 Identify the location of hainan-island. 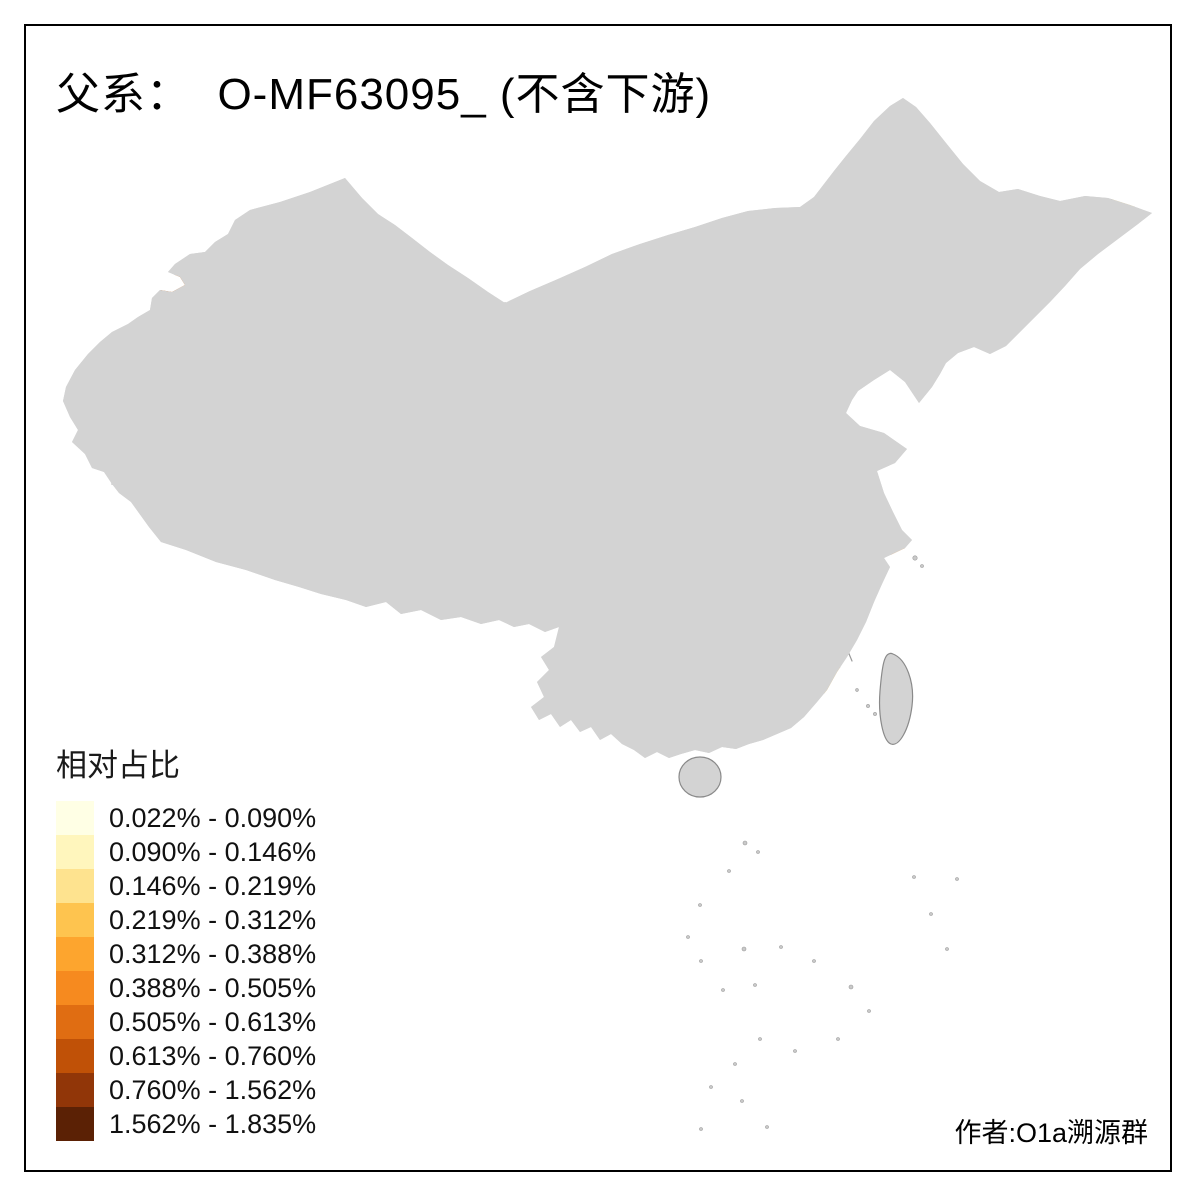
(700, 777).